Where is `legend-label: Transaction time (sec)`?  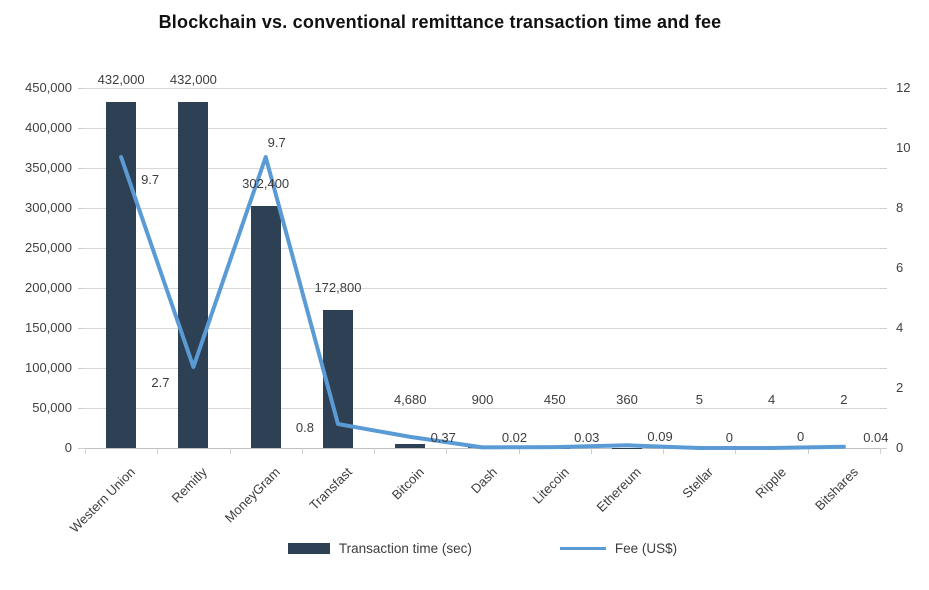
legend-label: Transaction time (sec) is located at coordinates (405, 548).